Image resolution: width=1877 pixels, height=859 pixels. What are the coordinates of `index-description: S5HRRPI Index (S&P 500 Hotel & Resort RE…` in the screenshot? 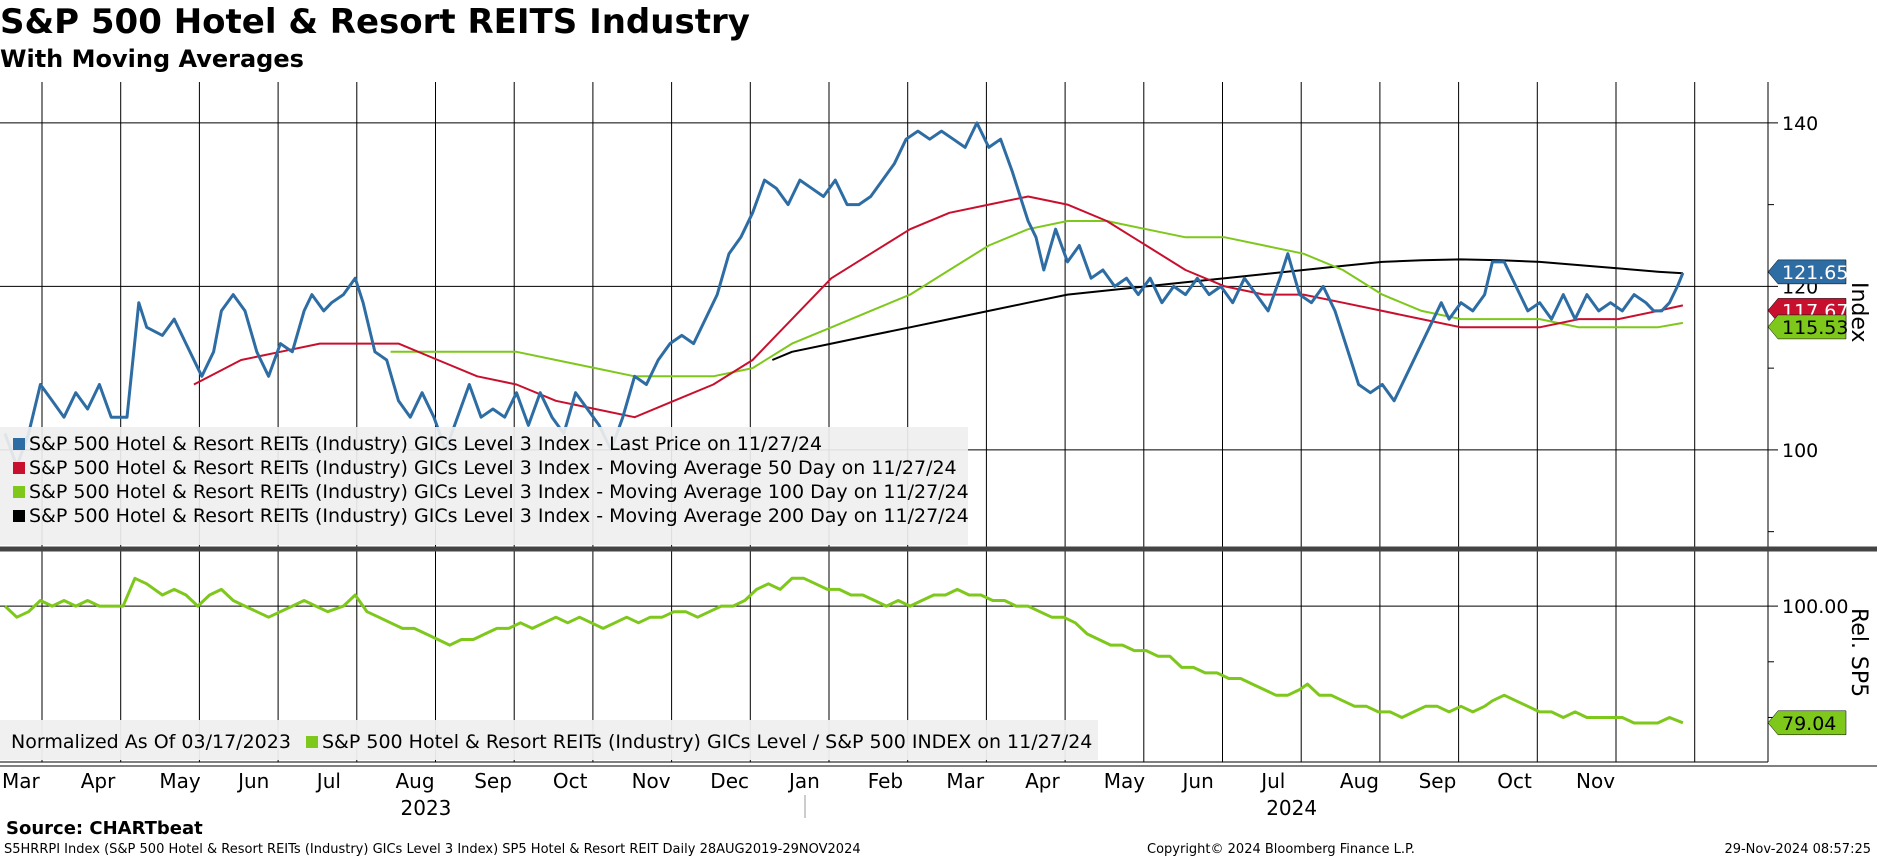 It's located at (432, 849).